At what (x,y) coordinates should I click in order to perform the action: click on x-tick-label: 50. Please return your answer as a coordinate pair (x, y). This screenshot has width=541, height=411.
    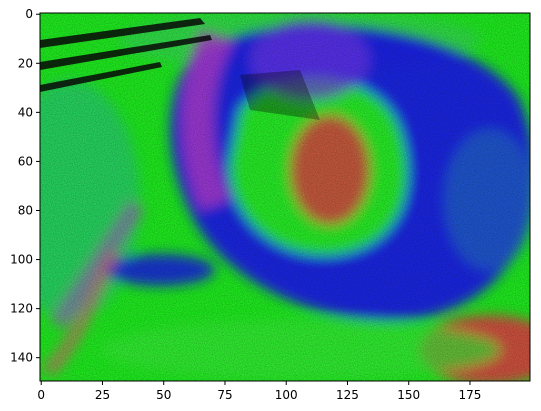
    Looking at the image, I should click on (163, 395).